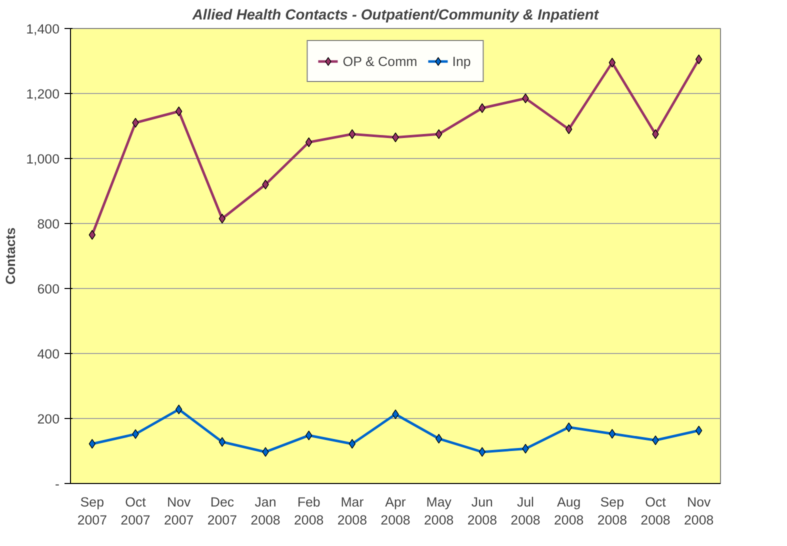 The image size is (787, 546). Describe the element at coordinates (655, 511) in the screenshot. I see `x-tick-label: Oct 2008` at that location.